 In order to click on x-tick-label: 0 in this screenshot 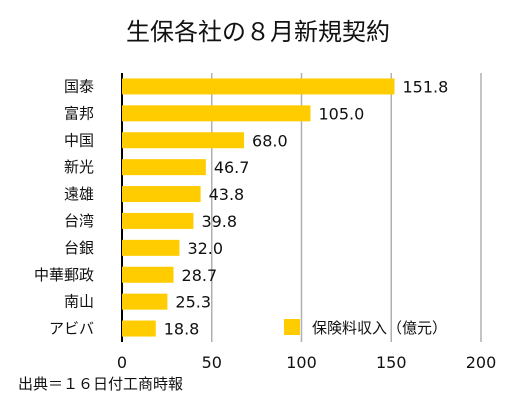, I will do `click(122, 362)`.